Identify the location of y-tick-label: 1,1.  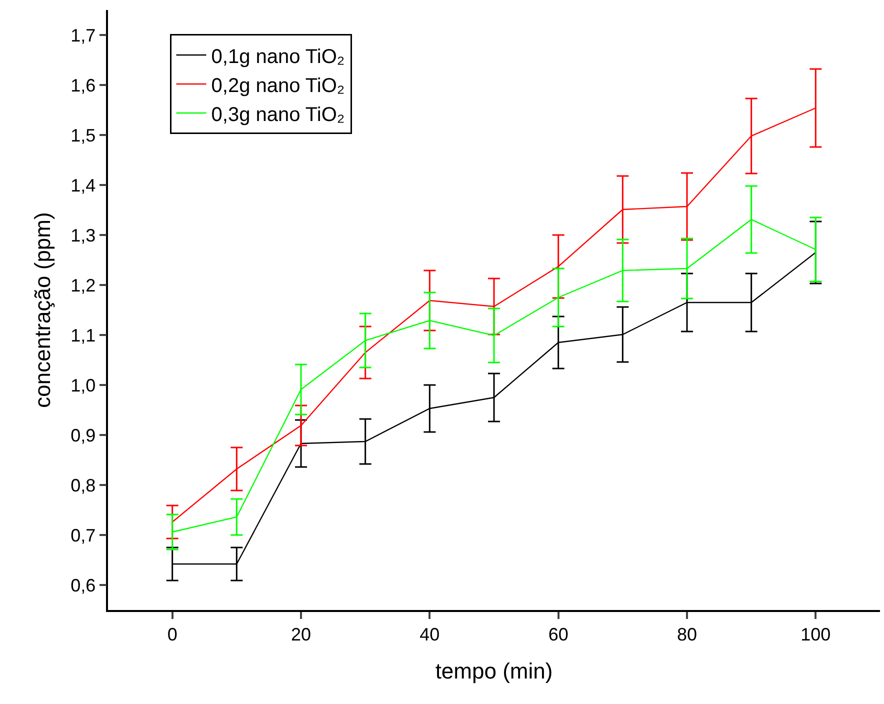
(83, 335).